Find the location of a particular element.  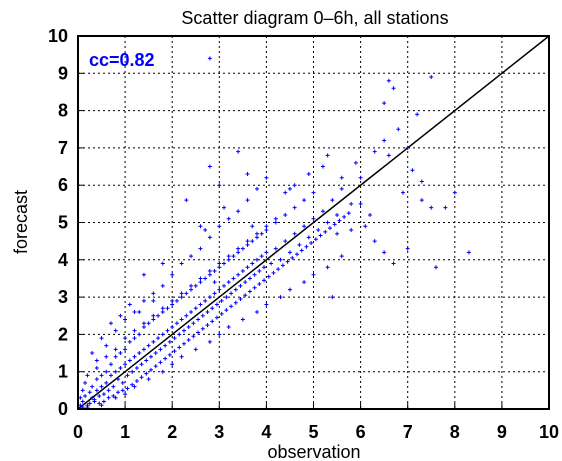

y-tick-label: 4 is located at coordinates (63, 260).